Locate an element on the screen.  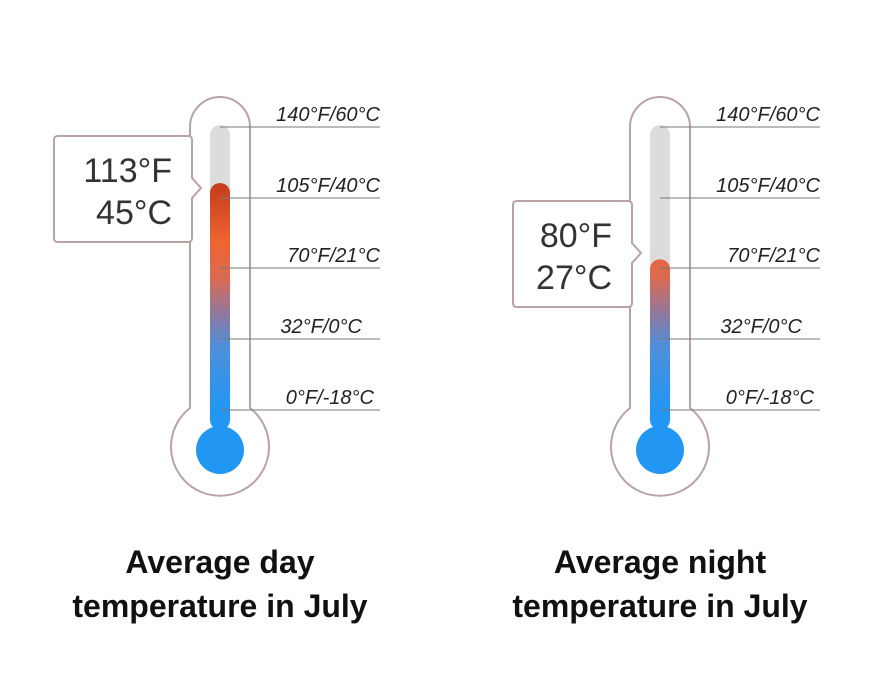
caption-line: Average night is located at coordinates (660, 562).